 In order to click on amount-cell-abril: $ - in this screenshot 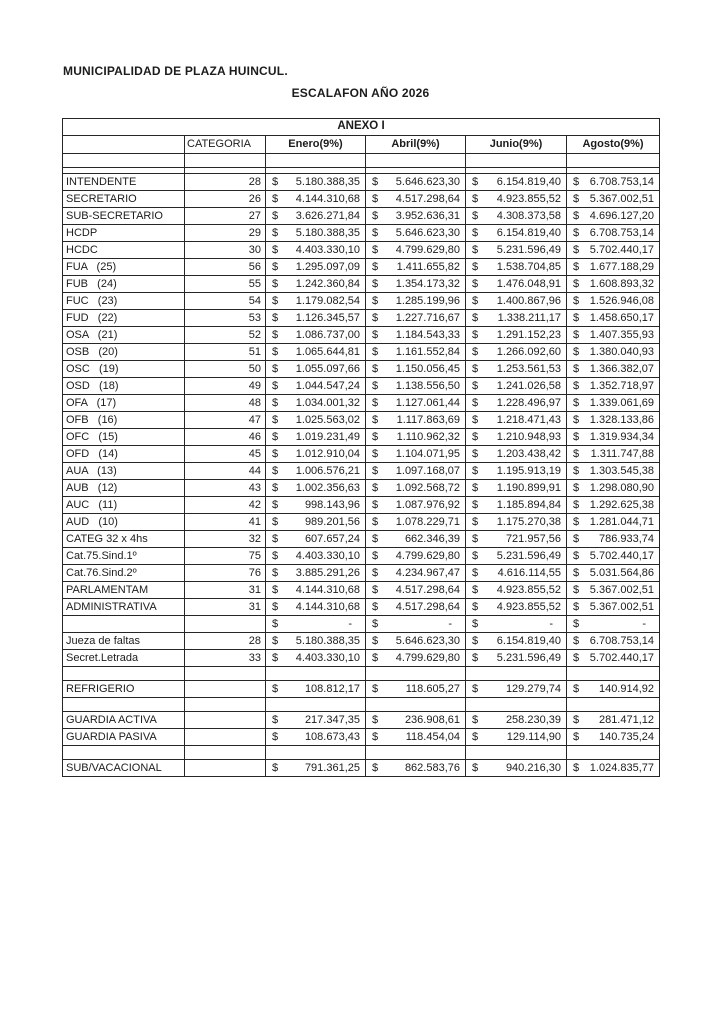, I will do `click(415, 624)`.